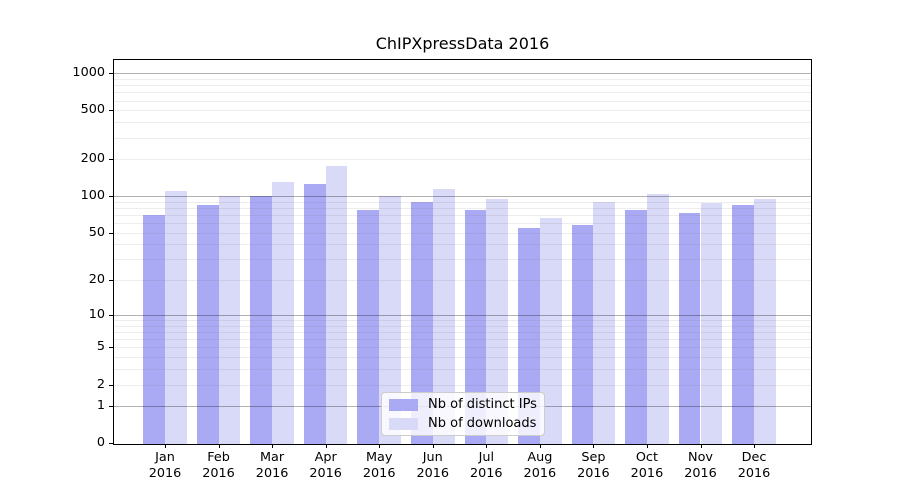  What do you see at coordinates (283, 313) in the screenshot?
I see `bar-downloads-mar` at bounding box center [283, 313].